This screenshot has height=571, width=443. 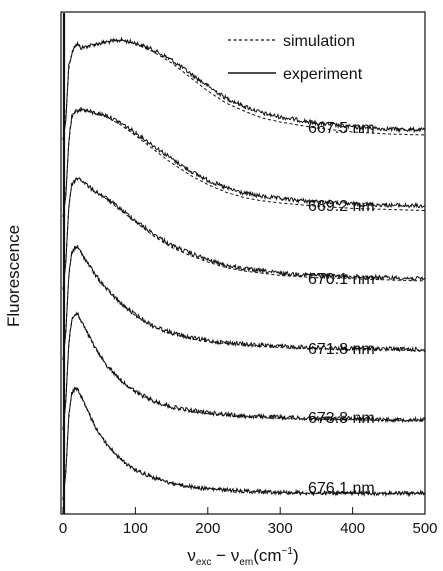 What do you see at coordinates (323, 74) in the screenshot?
I see `legend-experiment-label: experiment` at bounding box center [323, 74].